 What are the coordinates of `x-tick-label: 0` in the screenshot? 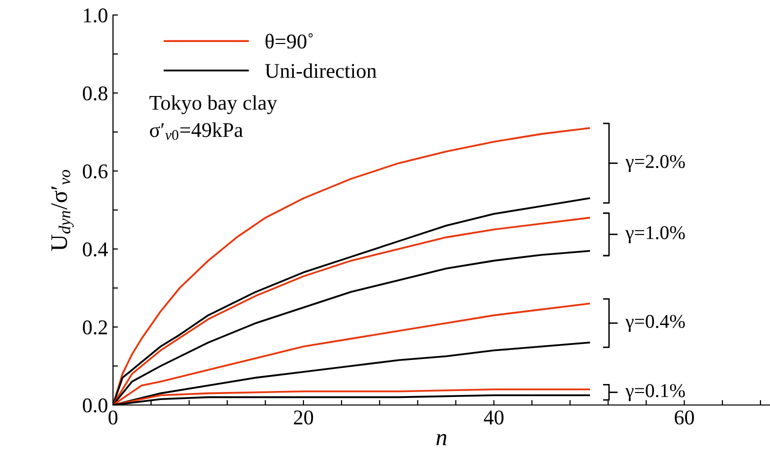 It's located at (113, 417).